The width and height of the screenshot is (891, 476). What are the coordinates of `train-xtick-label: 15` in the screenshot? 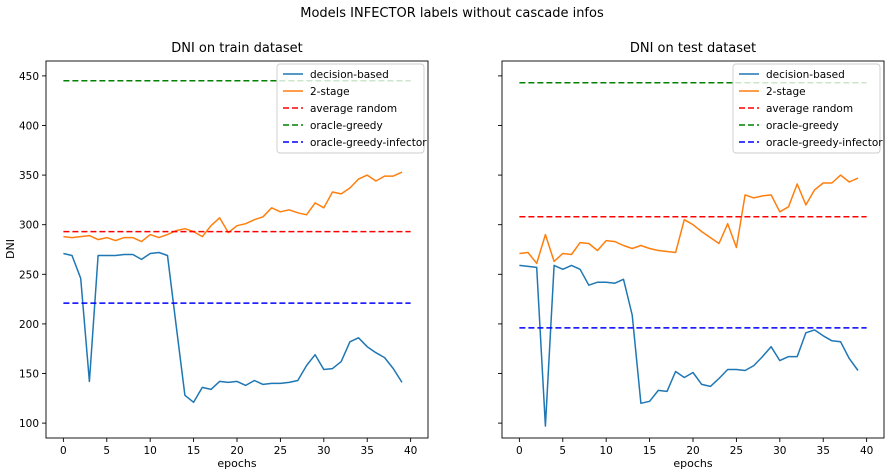 It's located at (193, 451).